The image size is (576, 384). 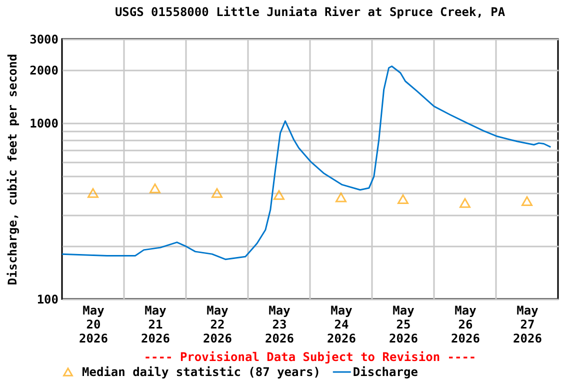 I want to click on x-tick-label: May 22 2026, so click(x=217, y=325).